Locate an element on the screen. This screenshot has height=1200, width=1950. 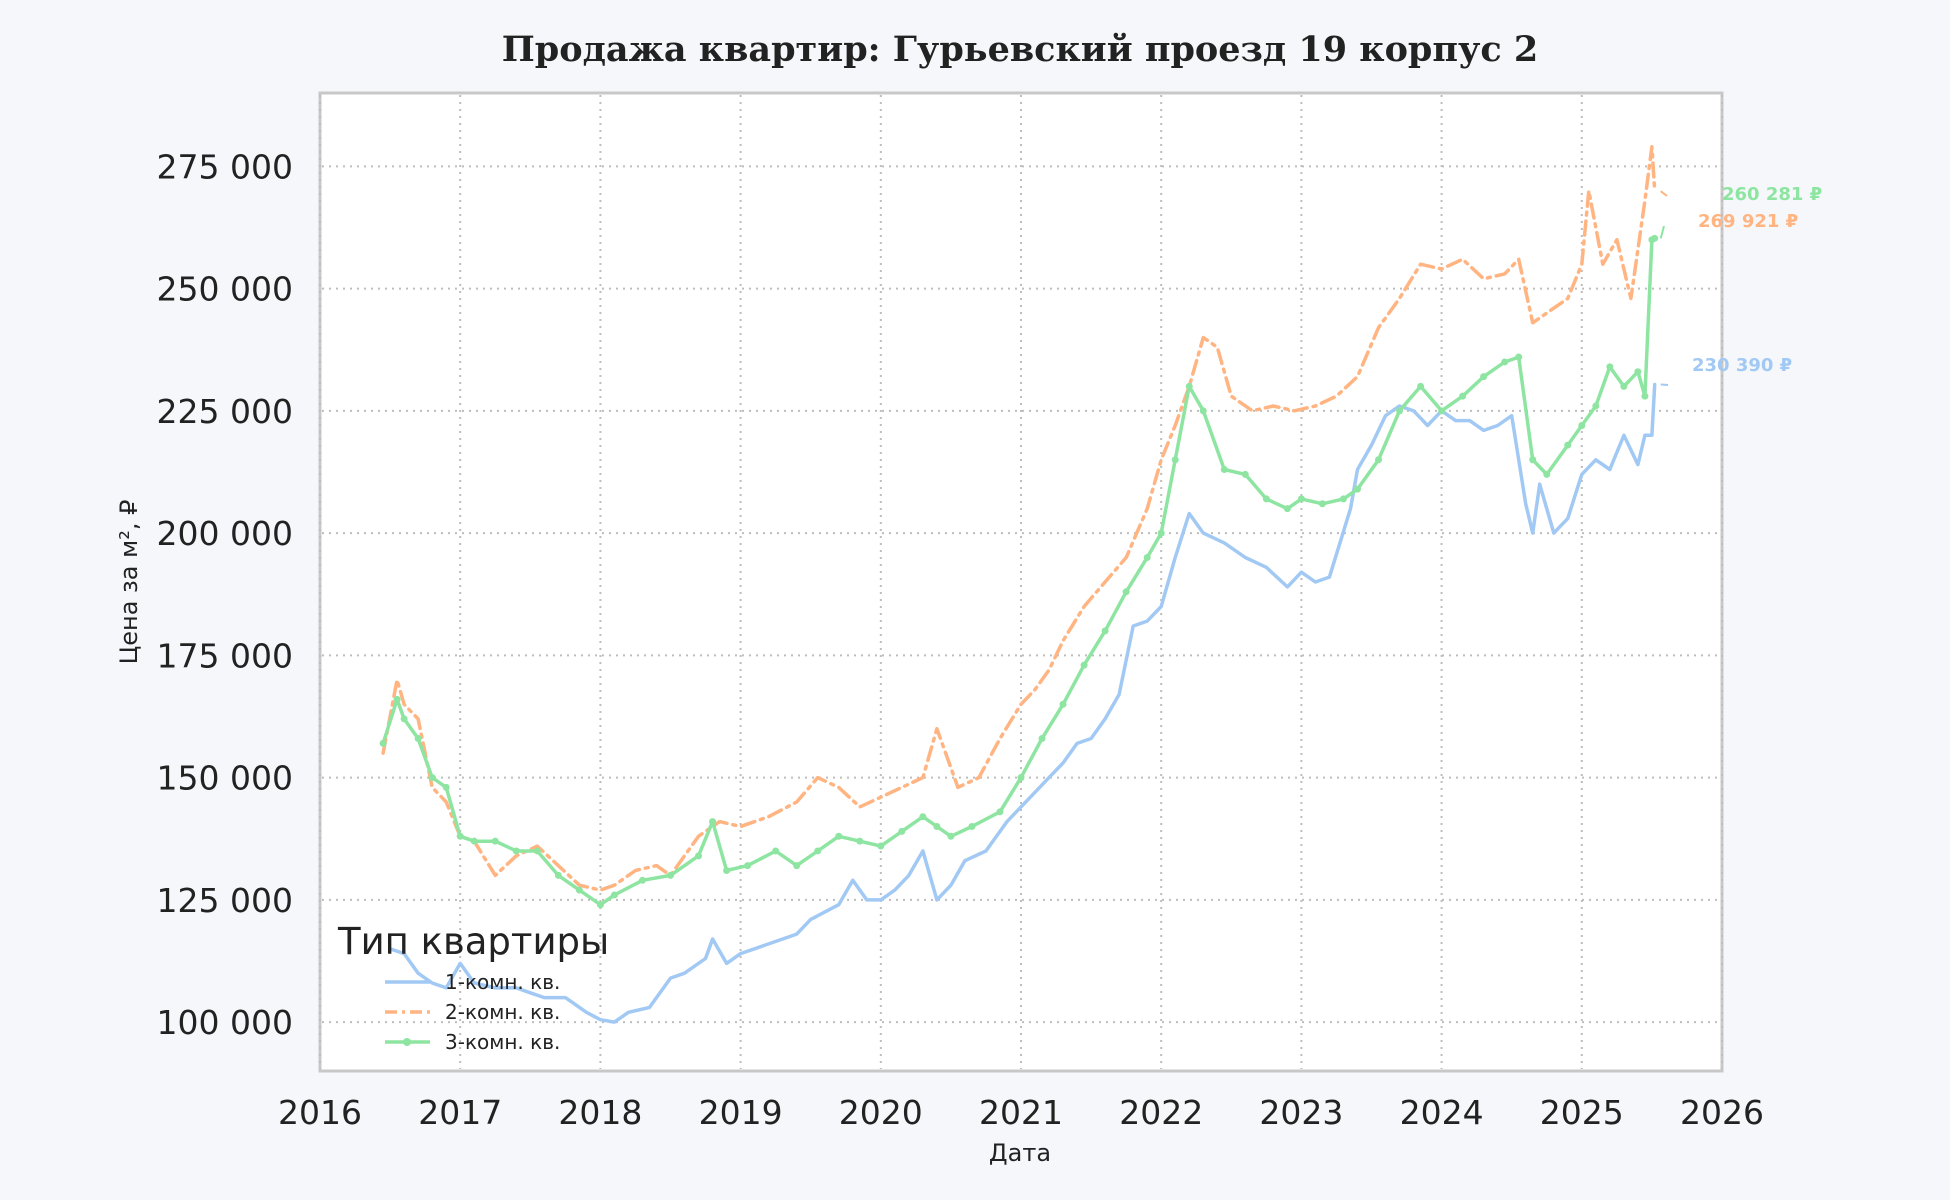
x-tick-label: 2021 is located at coordinates (1021, 1112).